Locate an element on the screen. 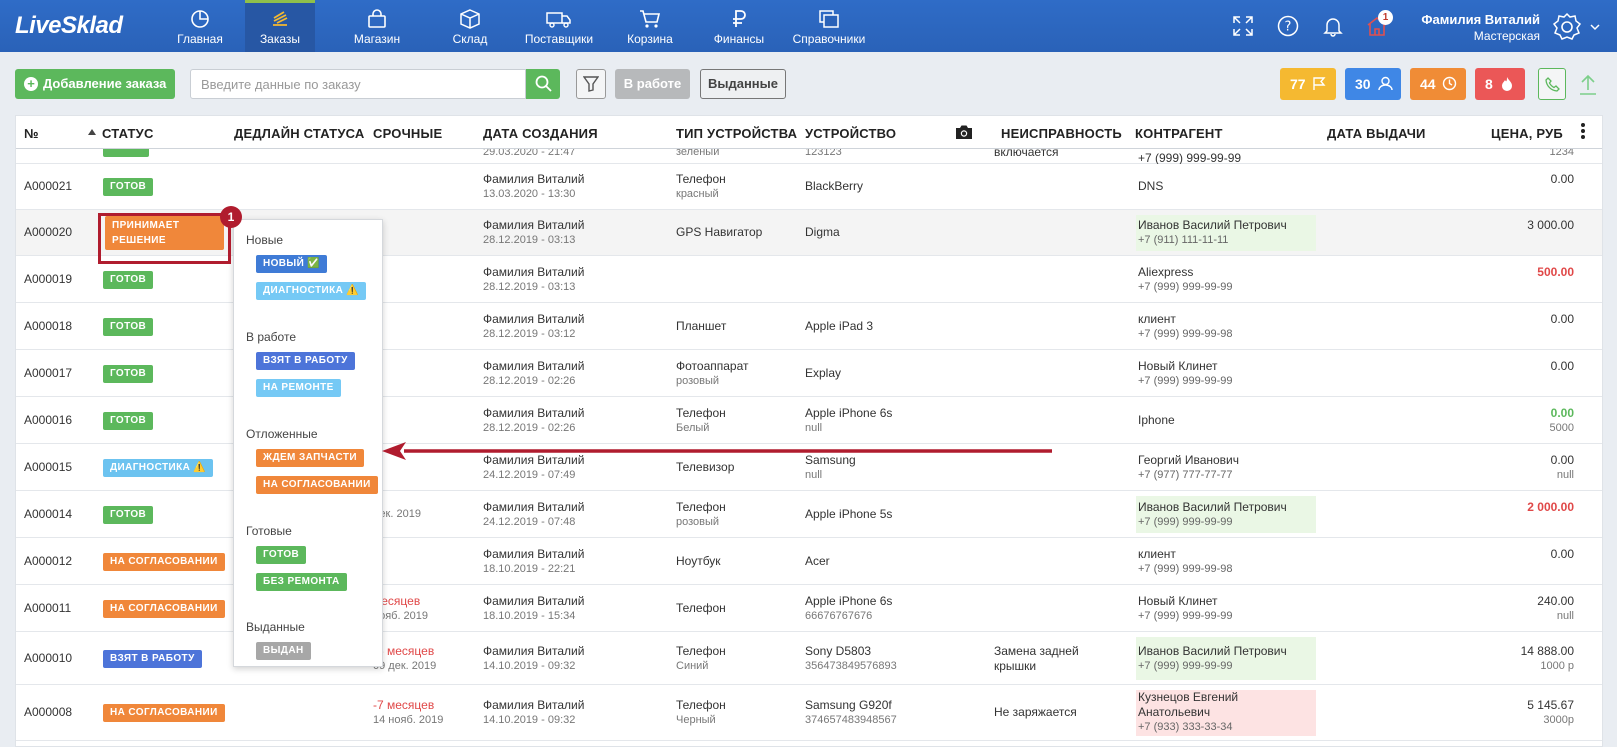 The image size is (1617, 747). nav-shop: Магазин is located at coordinates (377, 26).